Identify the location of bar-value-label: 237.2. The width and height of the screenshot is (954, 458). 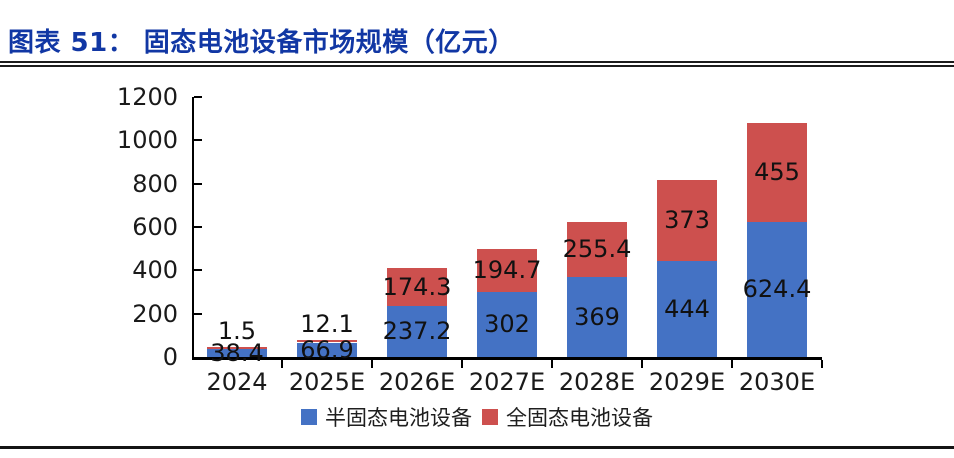
(417, 331).